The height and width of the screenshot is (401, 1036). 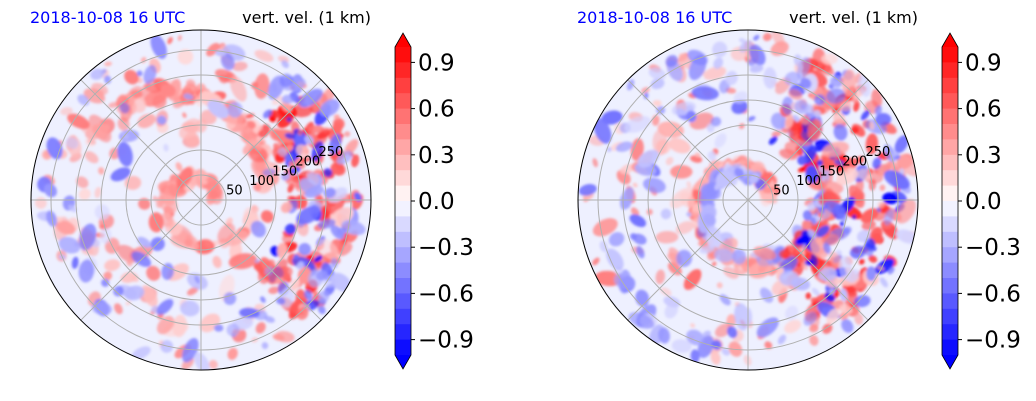 What do you see at coordinates (993, 341) in the screenshot?
I see `colorbar-tick-label: −0.9` at bounding box center [993, 341].